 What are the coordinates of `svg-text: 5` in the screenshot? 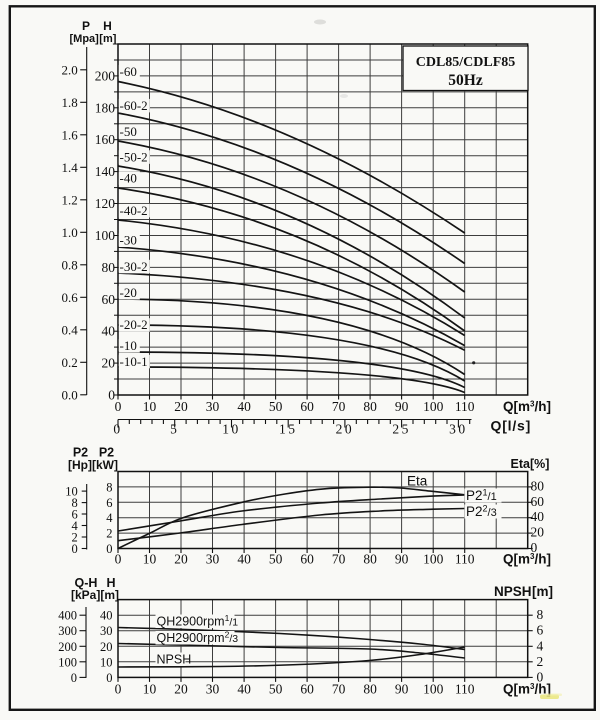 It's located at (174, 429).